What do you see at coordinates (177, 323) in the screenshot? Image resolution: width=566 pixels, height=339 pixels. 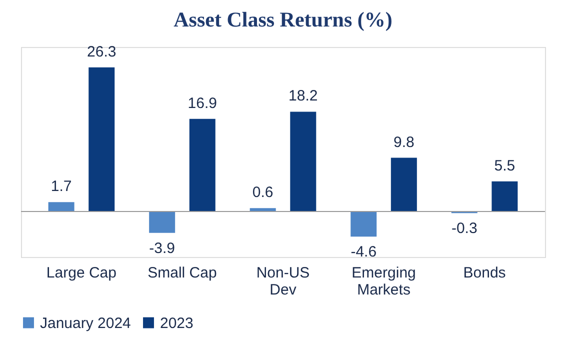 I see `legend-label: 2023` at bounding box center [177, 323].